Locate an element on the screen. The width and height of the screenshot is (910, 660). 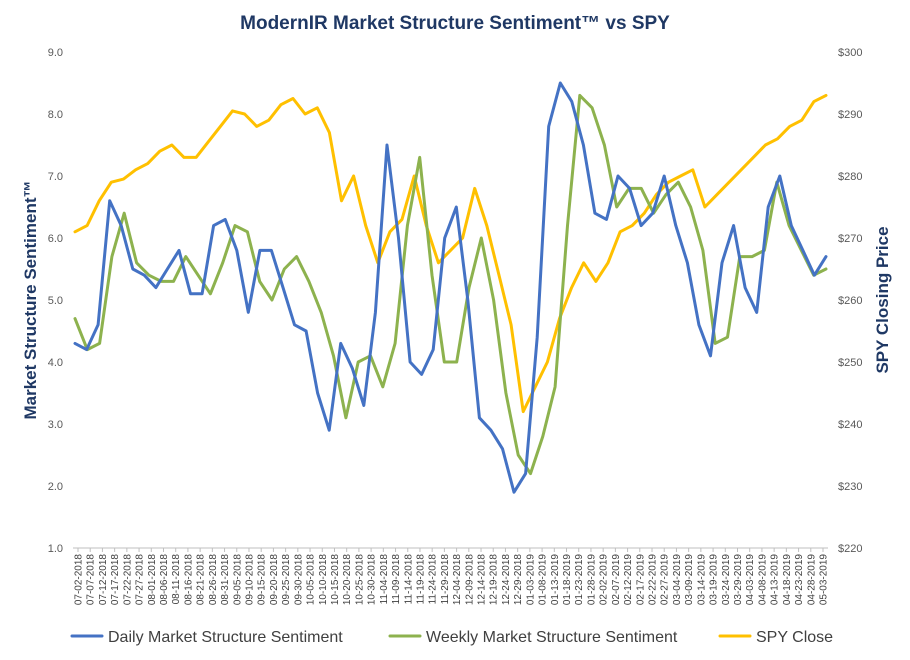
x-tick-label: 10-20-2018 is located at coordinates (347, 580).